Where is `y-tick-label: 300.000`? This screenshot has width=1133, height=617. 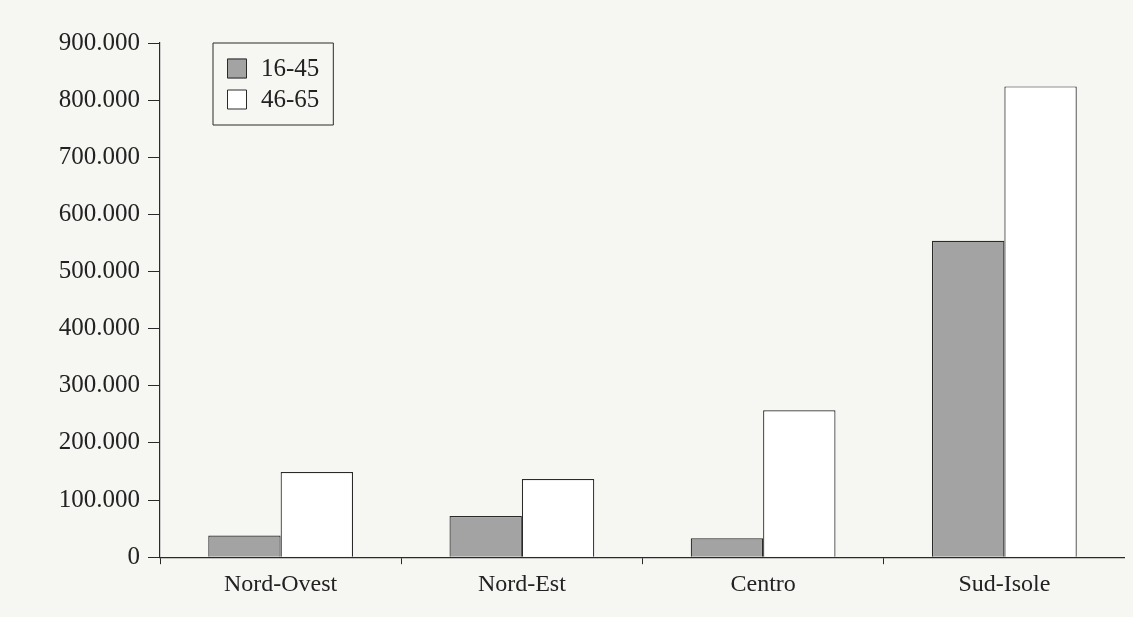
y-tick-label: 300.000 is located at coordinates (99, 384).